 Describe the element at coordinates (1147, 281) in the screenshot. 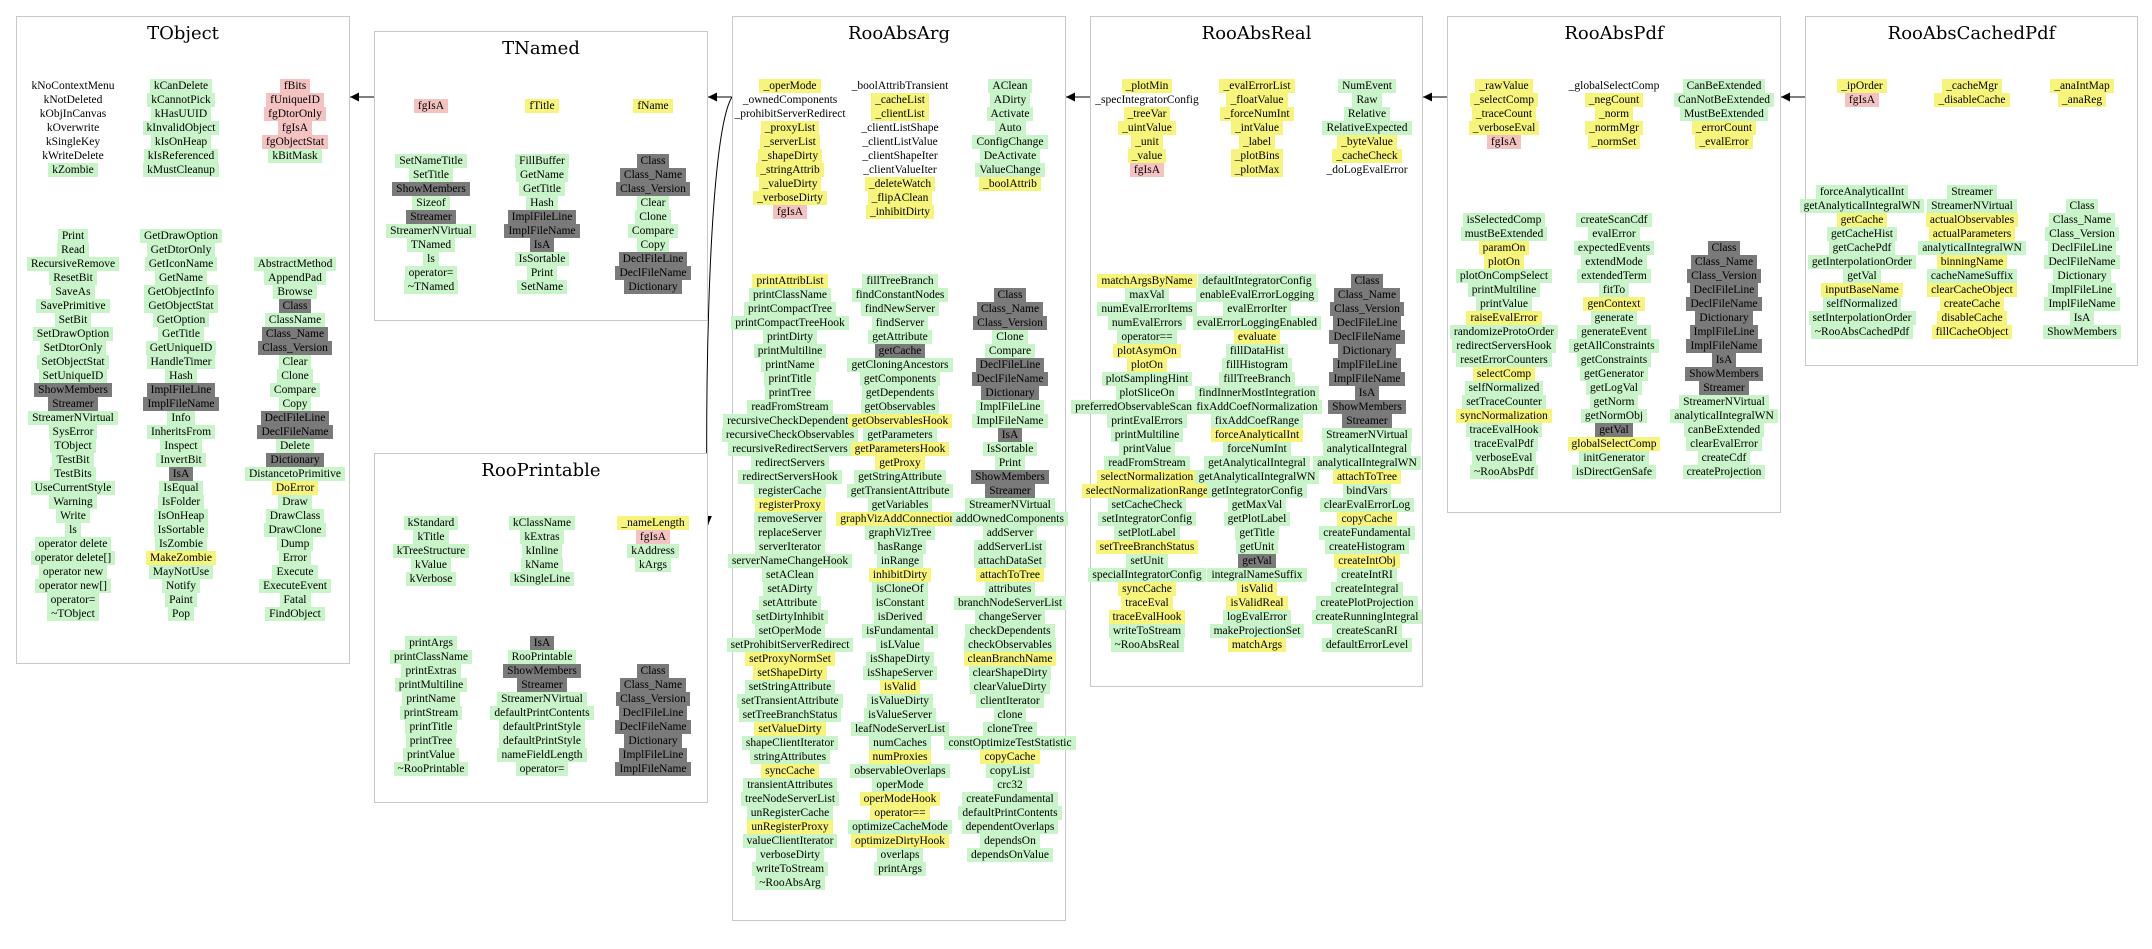

I see `class-member: matchArgsByName` at that location.